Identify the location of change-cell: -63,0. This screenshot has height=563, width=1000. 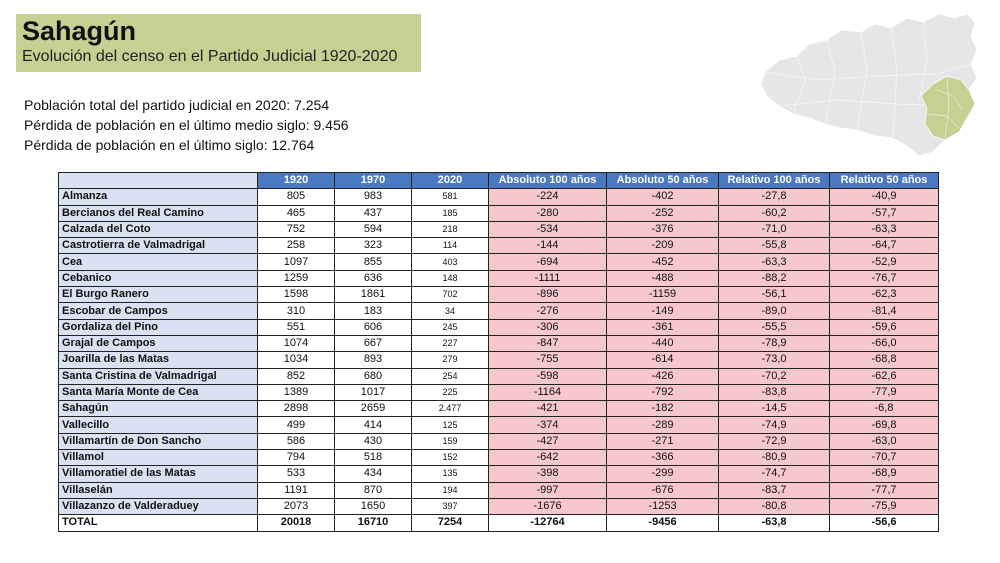
(884, 441).